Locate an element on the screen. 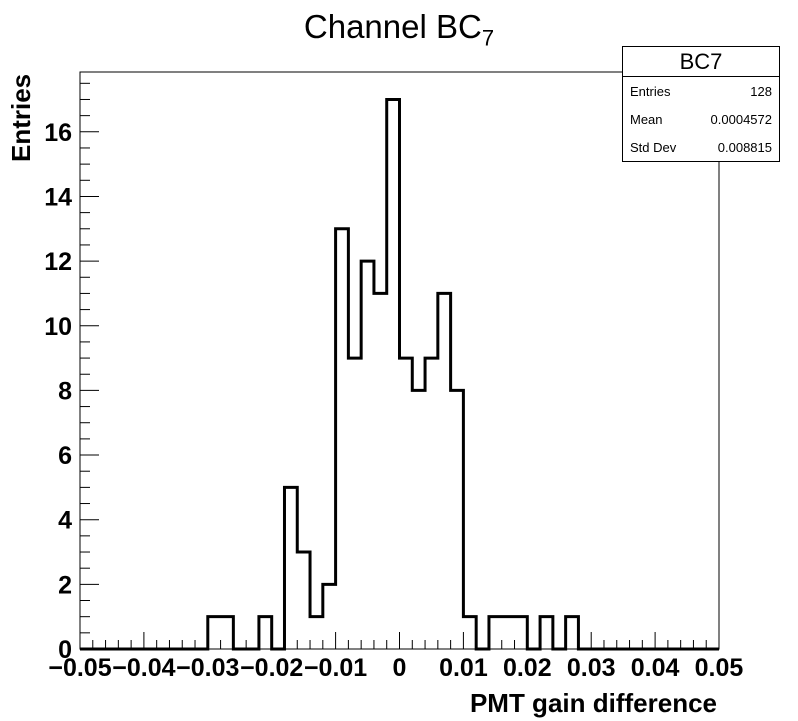 This screenshot has width=798, height=721. y-tick-label: 8 is located at coordinates (65, 391).